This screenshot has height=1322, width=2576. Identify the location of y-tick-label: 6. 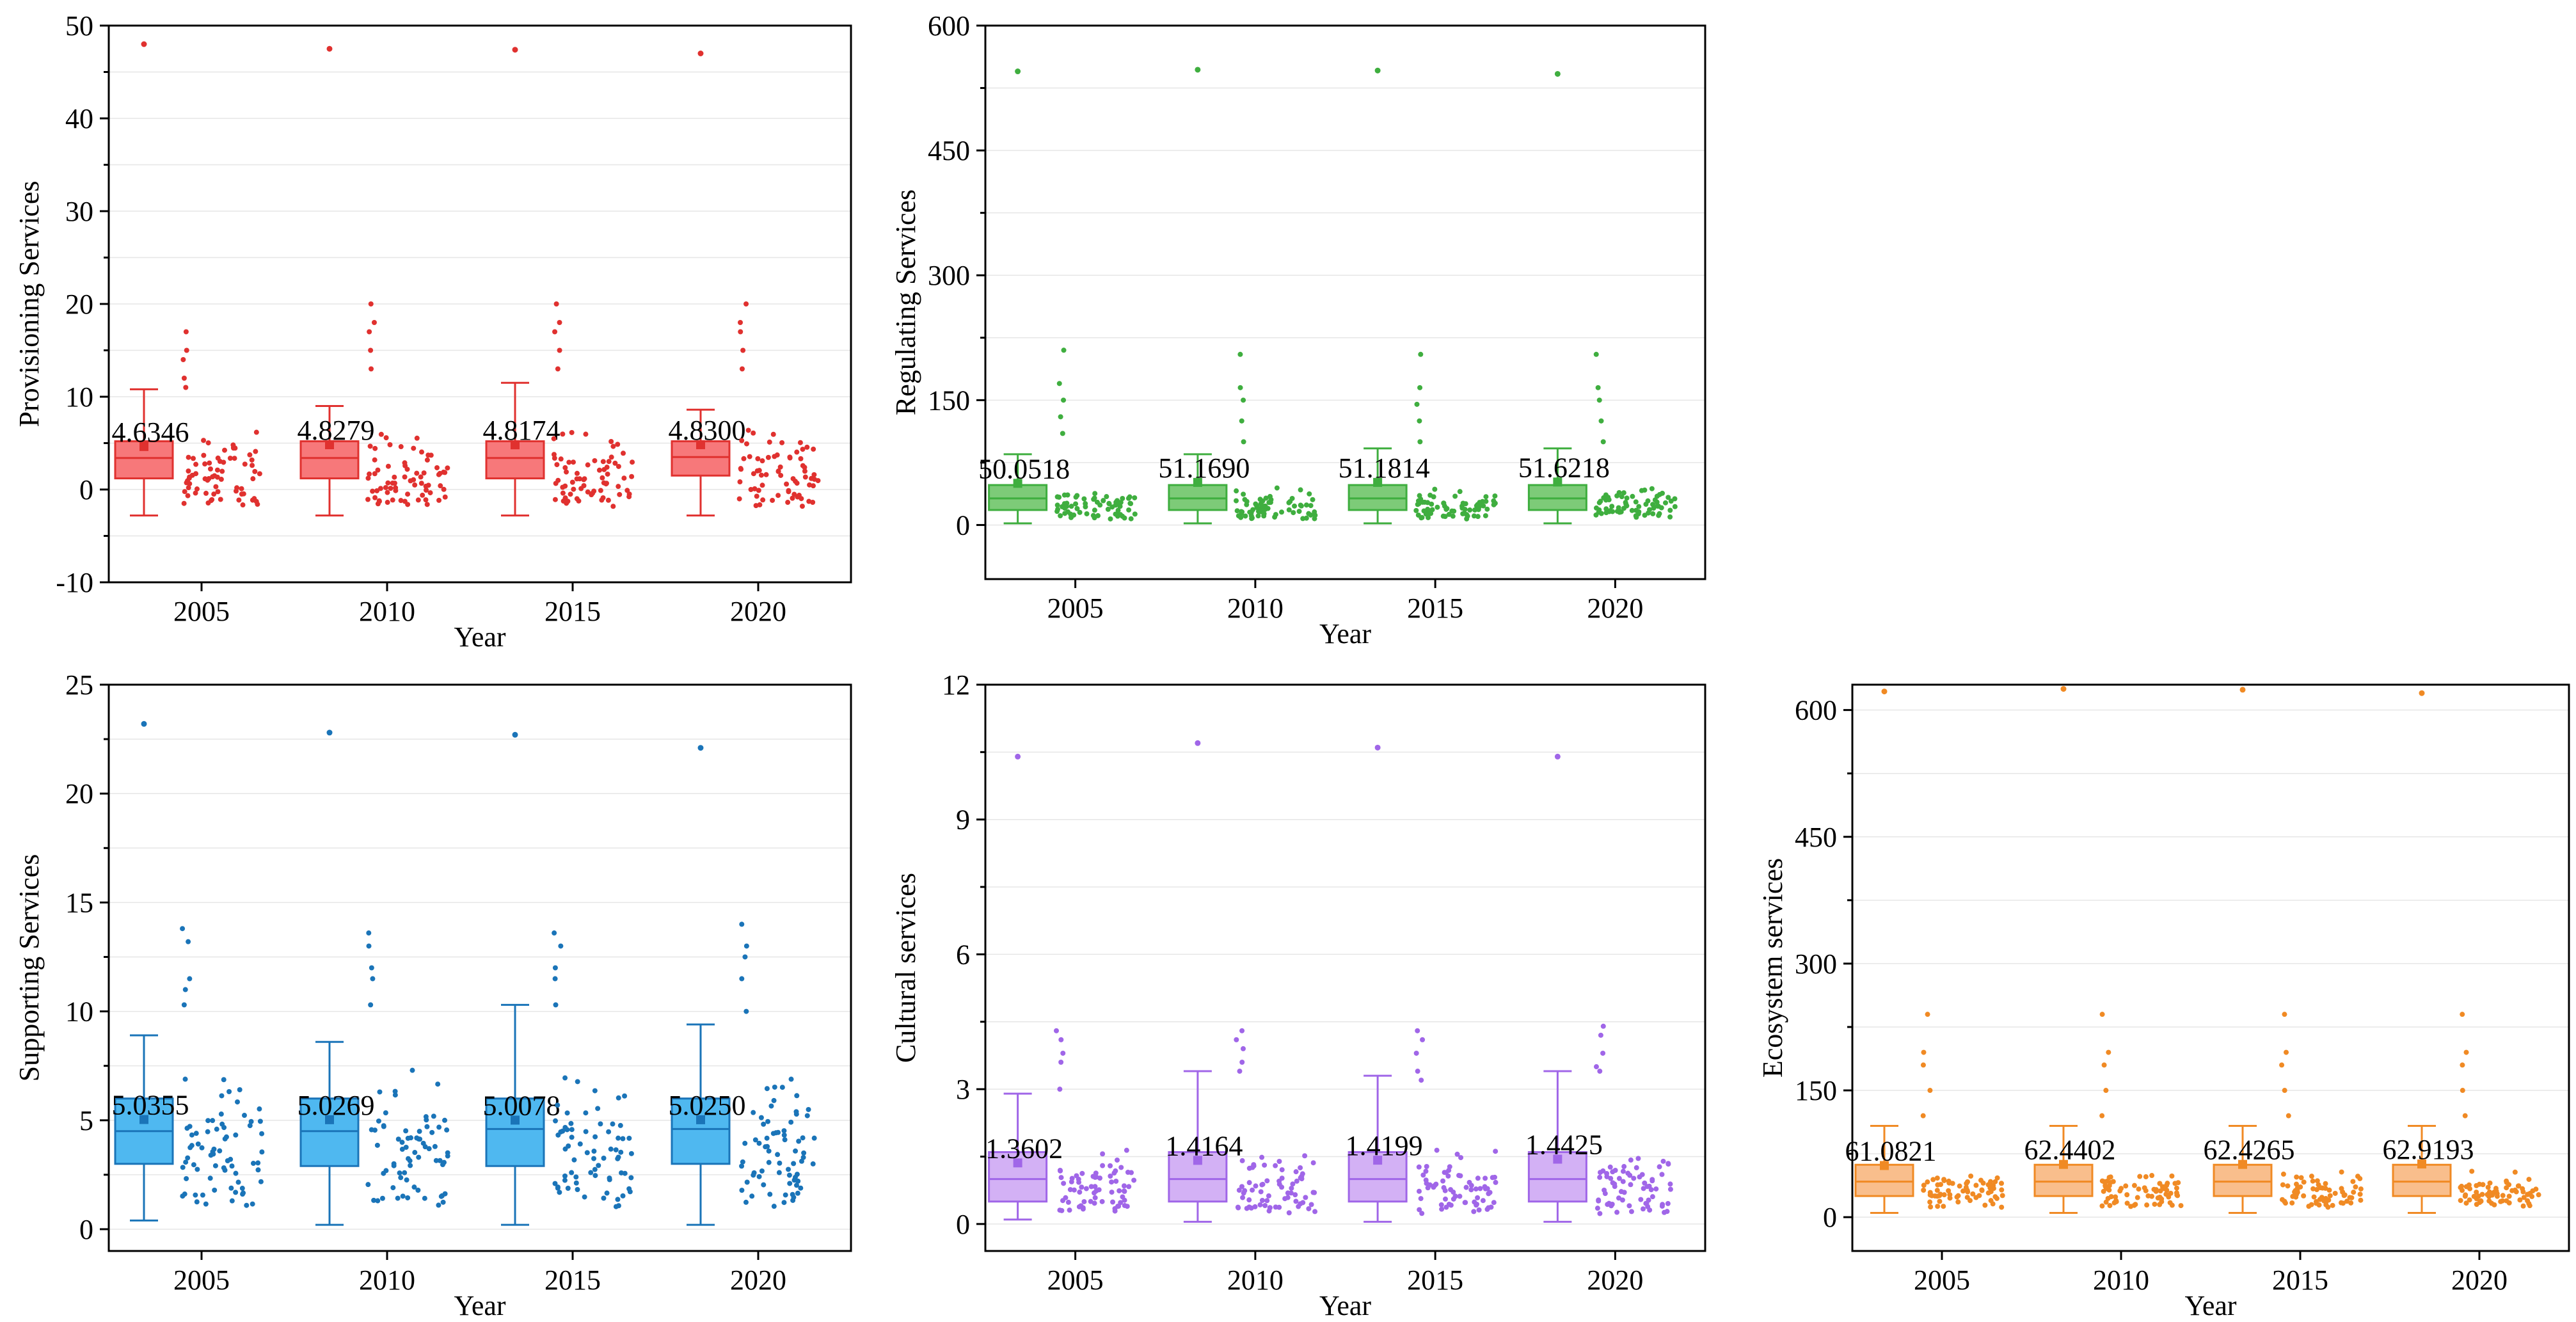
(963, 954).